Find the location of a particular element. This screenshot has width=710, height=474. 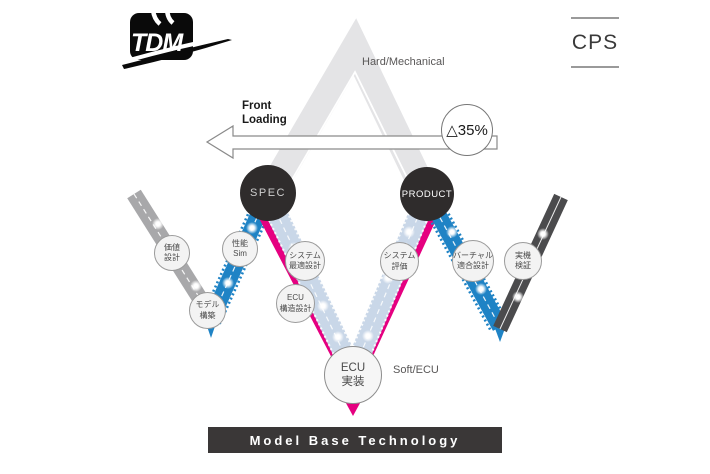

tdm-logo-text: TDM is located at coordinates (157, 43).